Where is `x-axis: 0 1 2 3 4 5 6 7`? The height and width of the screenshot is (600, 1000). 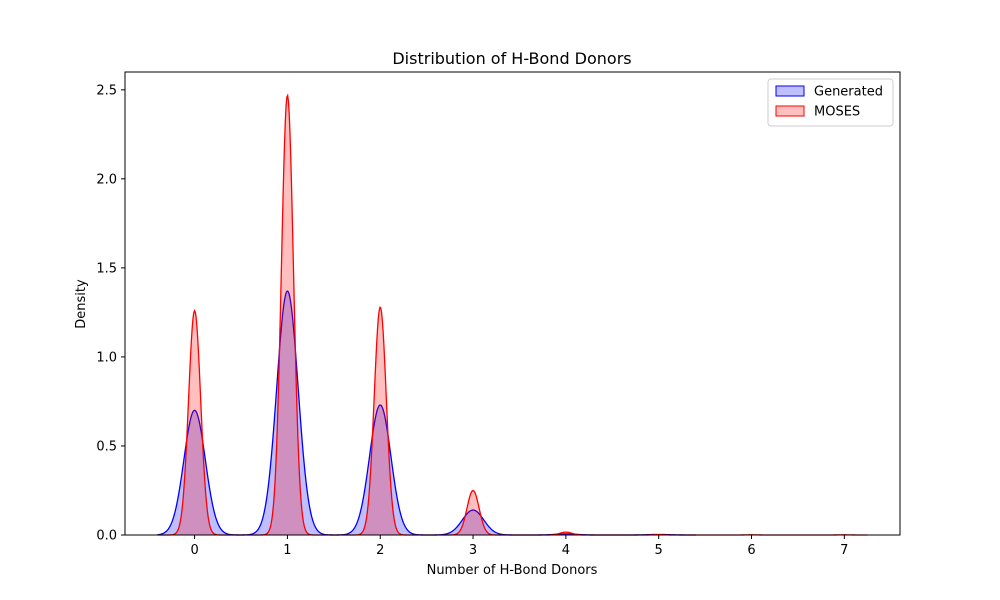
x-axis: 0 1 2 3 4 5 6 7 is located at coordinates (519, 546).